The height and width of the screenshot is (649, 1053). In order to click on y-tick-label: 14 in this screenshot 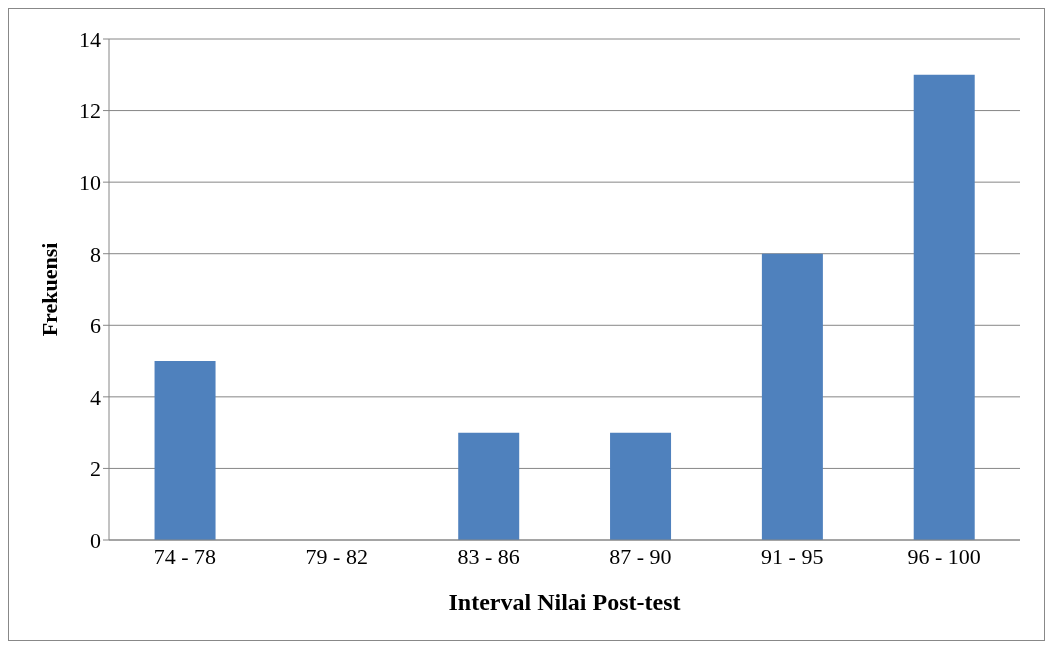, I will do `click(90, 39)`.